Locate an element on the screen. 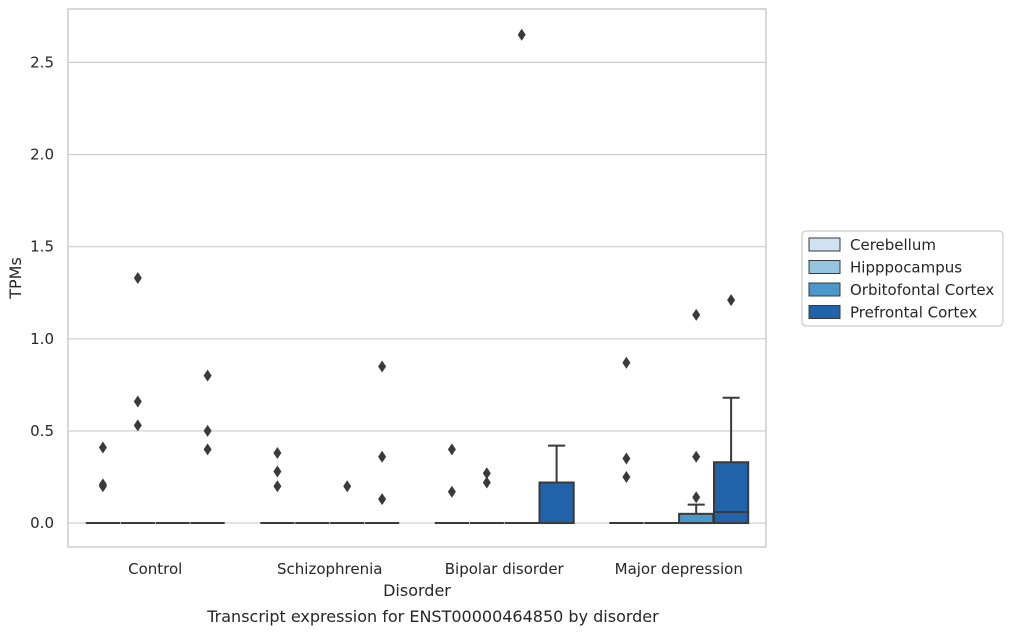 The height and width of the screenshot is (634, 1014). y-tick-label: 1.0 is located at coordinates (42, 339).